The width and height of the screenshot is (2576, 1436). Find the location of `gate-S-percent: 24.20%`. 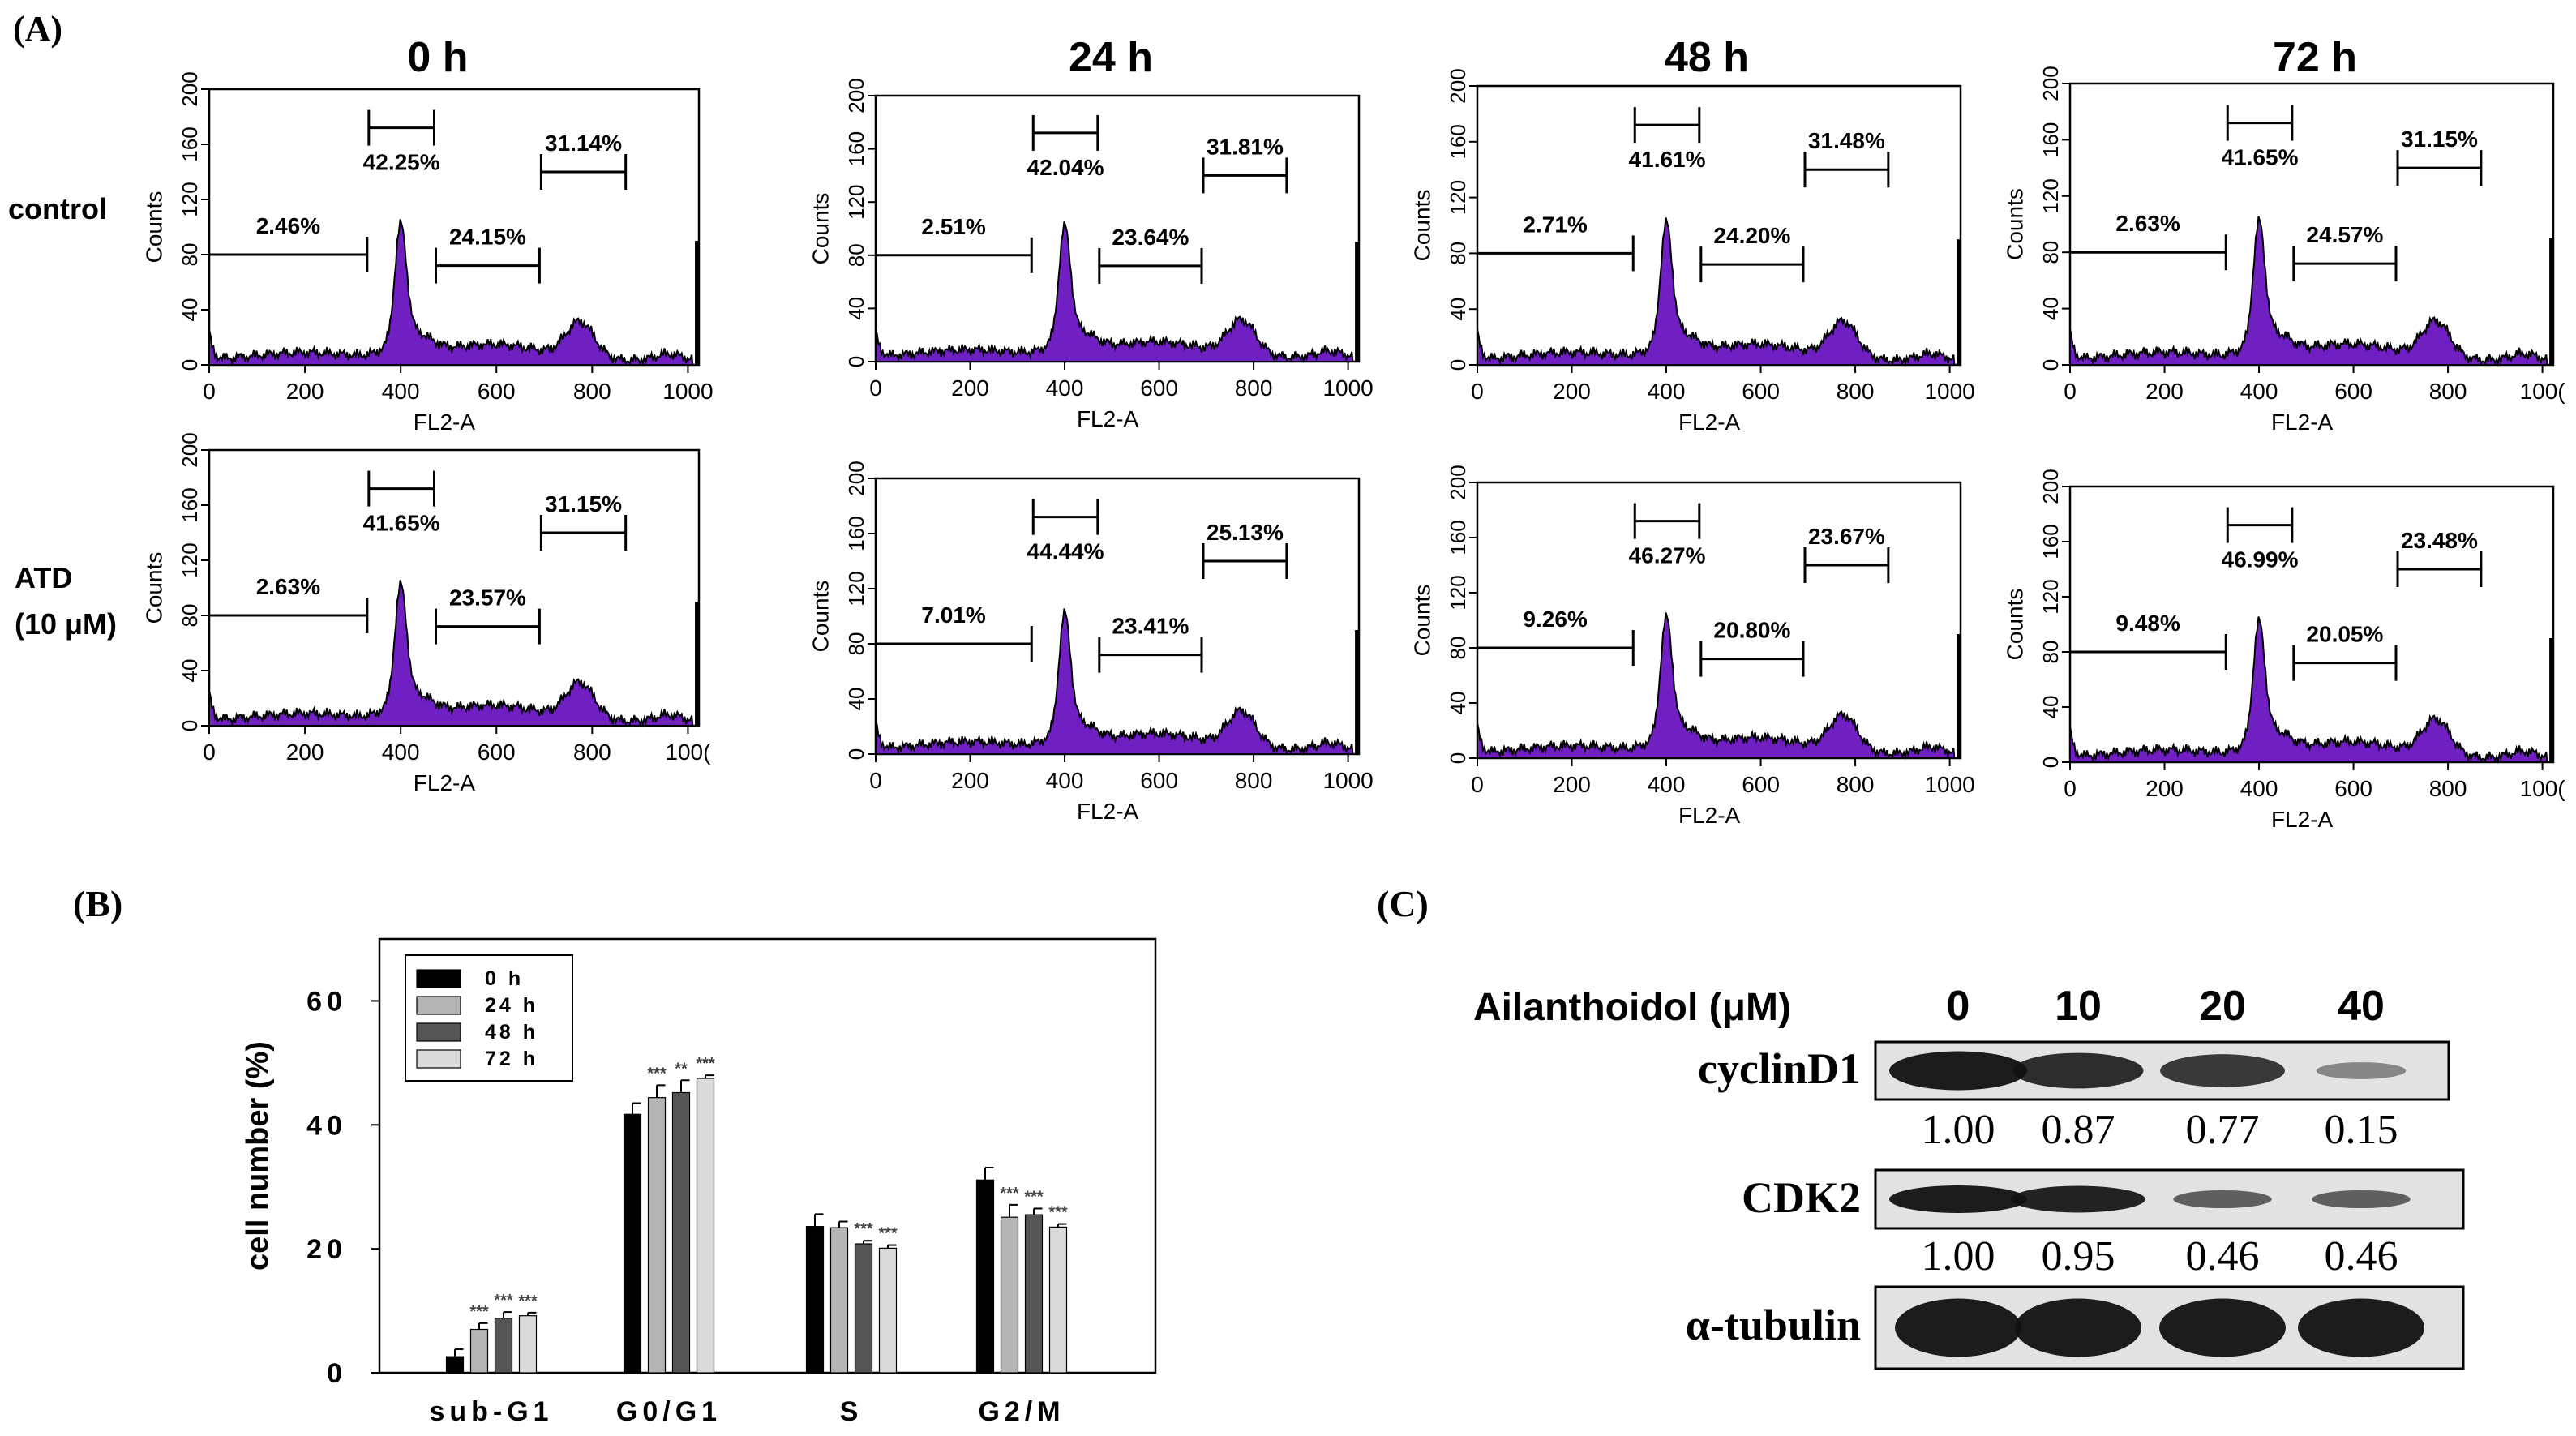

gate-S-percent: 24.20% is located at coordinates (1751, 235).